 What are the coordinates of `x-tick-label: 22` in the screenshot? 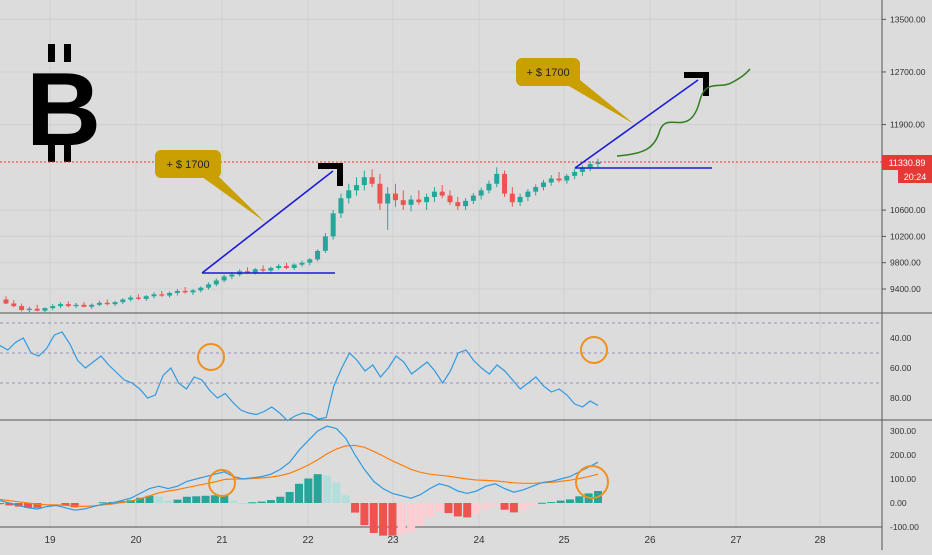 It's located at (308, 540).